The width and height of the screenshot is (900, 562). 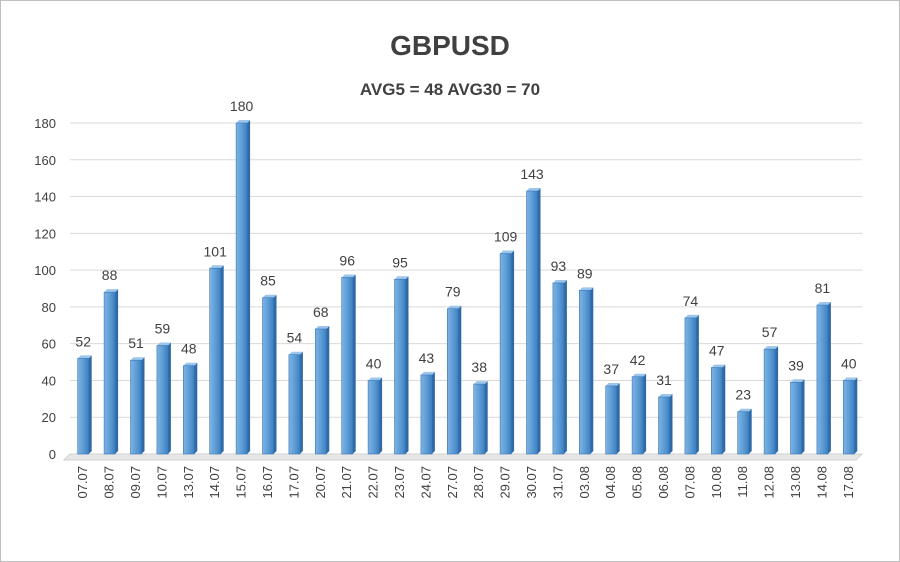 What do you see at coordinates (49, 344) in the screenshot?
I see `y-tick-label: 60` at bounding box center [49, 344].